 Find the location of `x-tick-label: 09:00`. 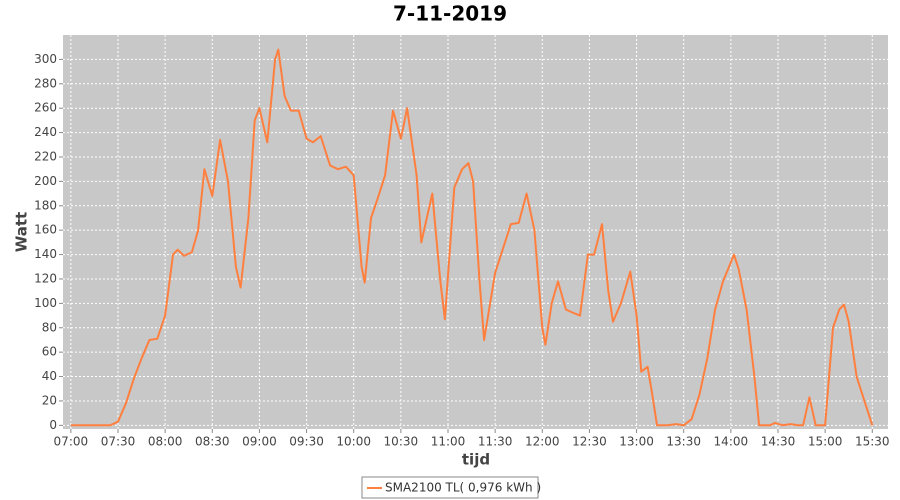

x-tick-label: 09:00 is located at coordinates (259, 442).